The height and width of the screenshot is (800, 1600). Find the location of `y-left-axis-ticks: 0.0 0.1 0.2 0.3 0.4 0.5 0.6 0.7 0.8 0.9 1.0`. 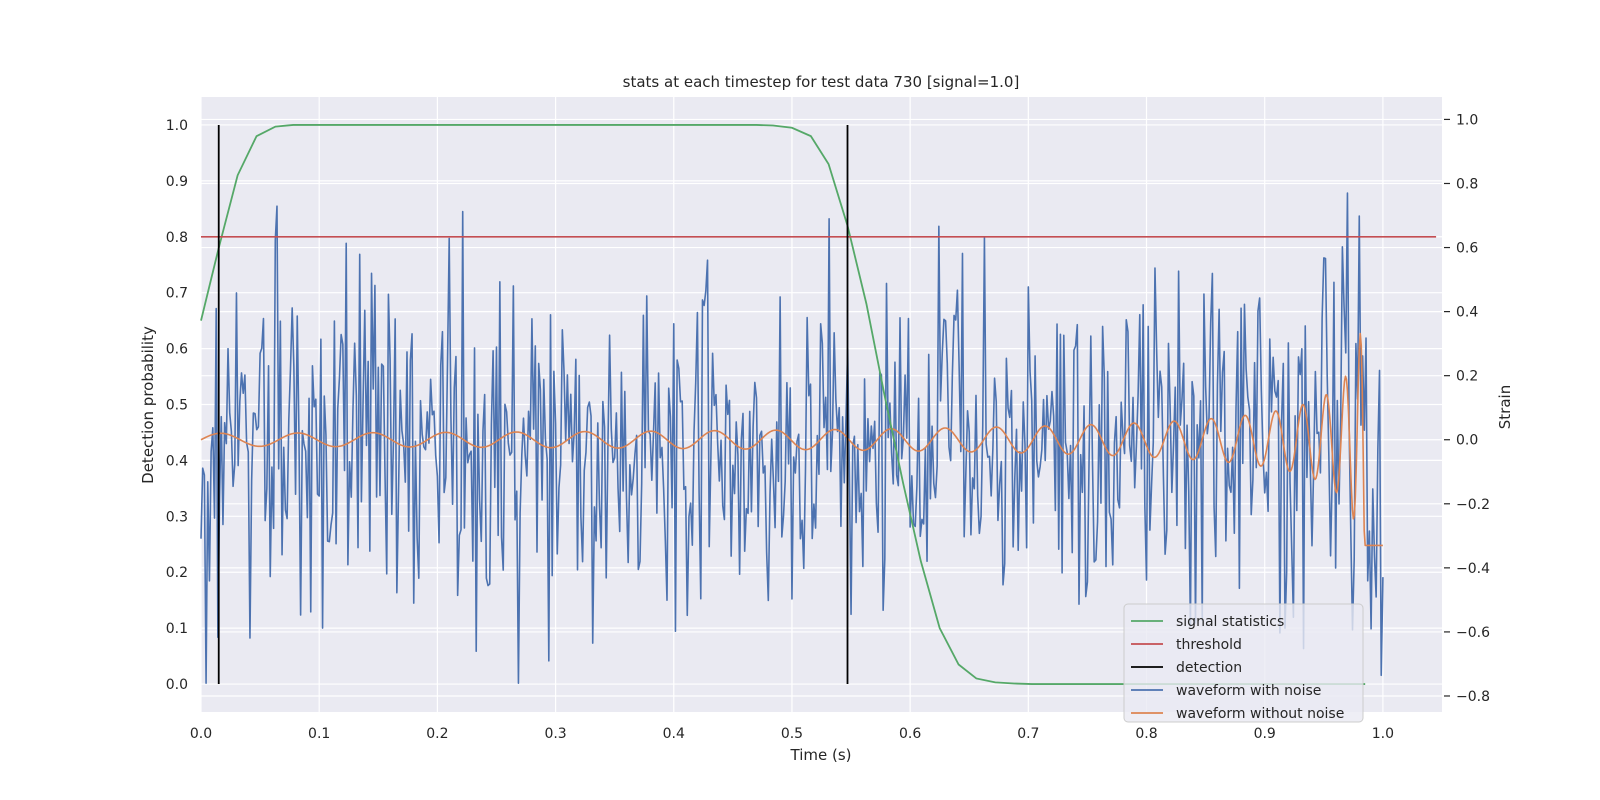

y-left-axis-ticks: 0.0 0.1 0.2 0.3 0.4 0.5 0.6 0.7 0.8 0.9 1.0 is located at coordinates (177, 405).